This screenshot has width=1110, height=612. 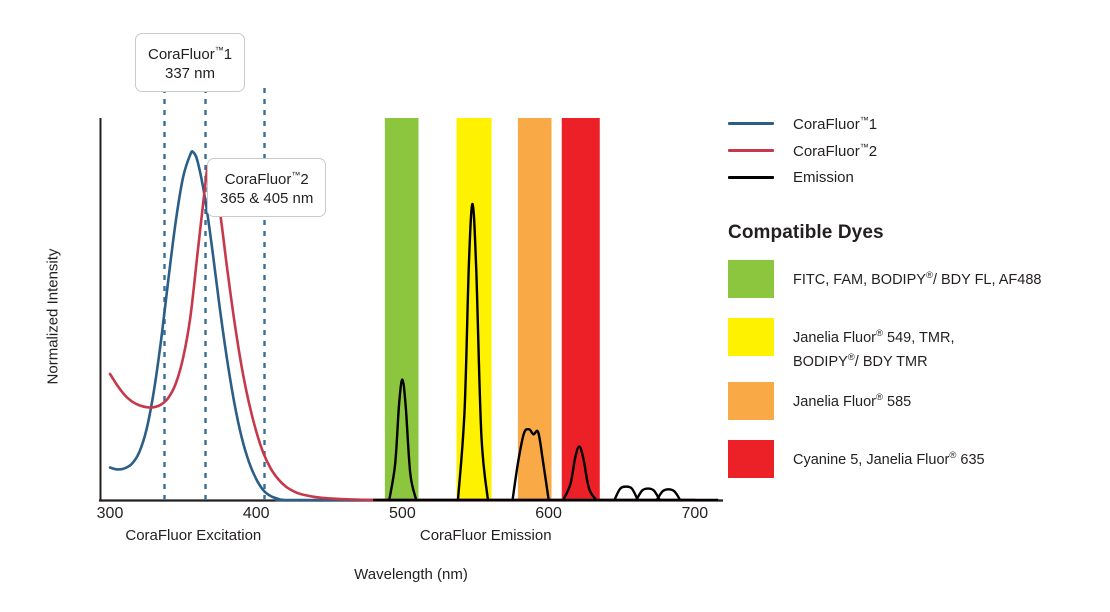 I want to click on dye-item-label: FITC, FAM, BODIPY®/ BDY FL, AF488, so click(x=917, y=274).